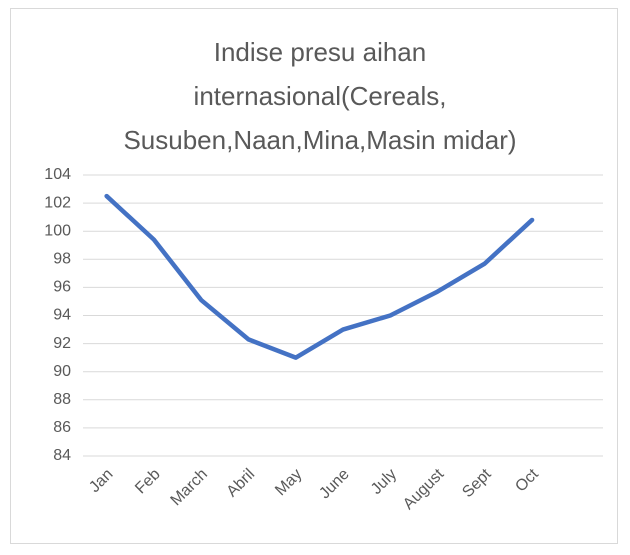 This screenshot has width=630, height=555. Describe the element at coordinates (62, 287) in the screenshot. I see `y-tick-label: 96` at that location.